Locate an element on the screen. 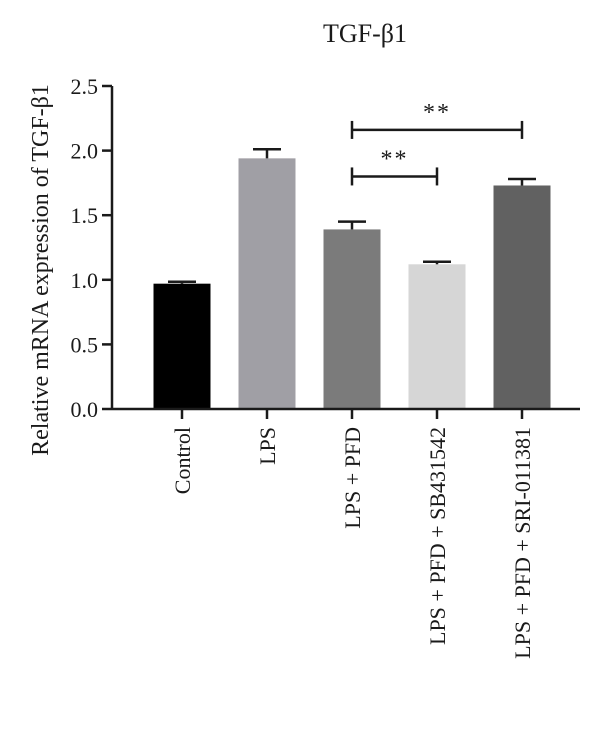  x-category-label: Control is located at coordinates (182, 460).